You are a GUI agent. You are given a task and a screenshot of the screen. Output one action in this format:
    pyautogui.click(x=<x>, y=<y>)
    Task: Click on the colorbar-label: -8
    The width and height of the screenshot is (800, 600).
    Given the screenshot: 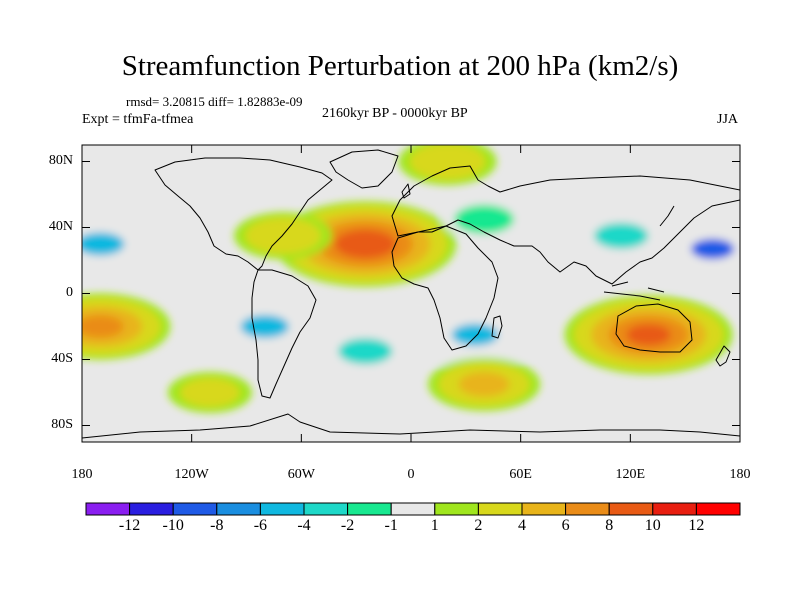 What is the action you would take?
    pyautogui.click(x=217, y=525)
    